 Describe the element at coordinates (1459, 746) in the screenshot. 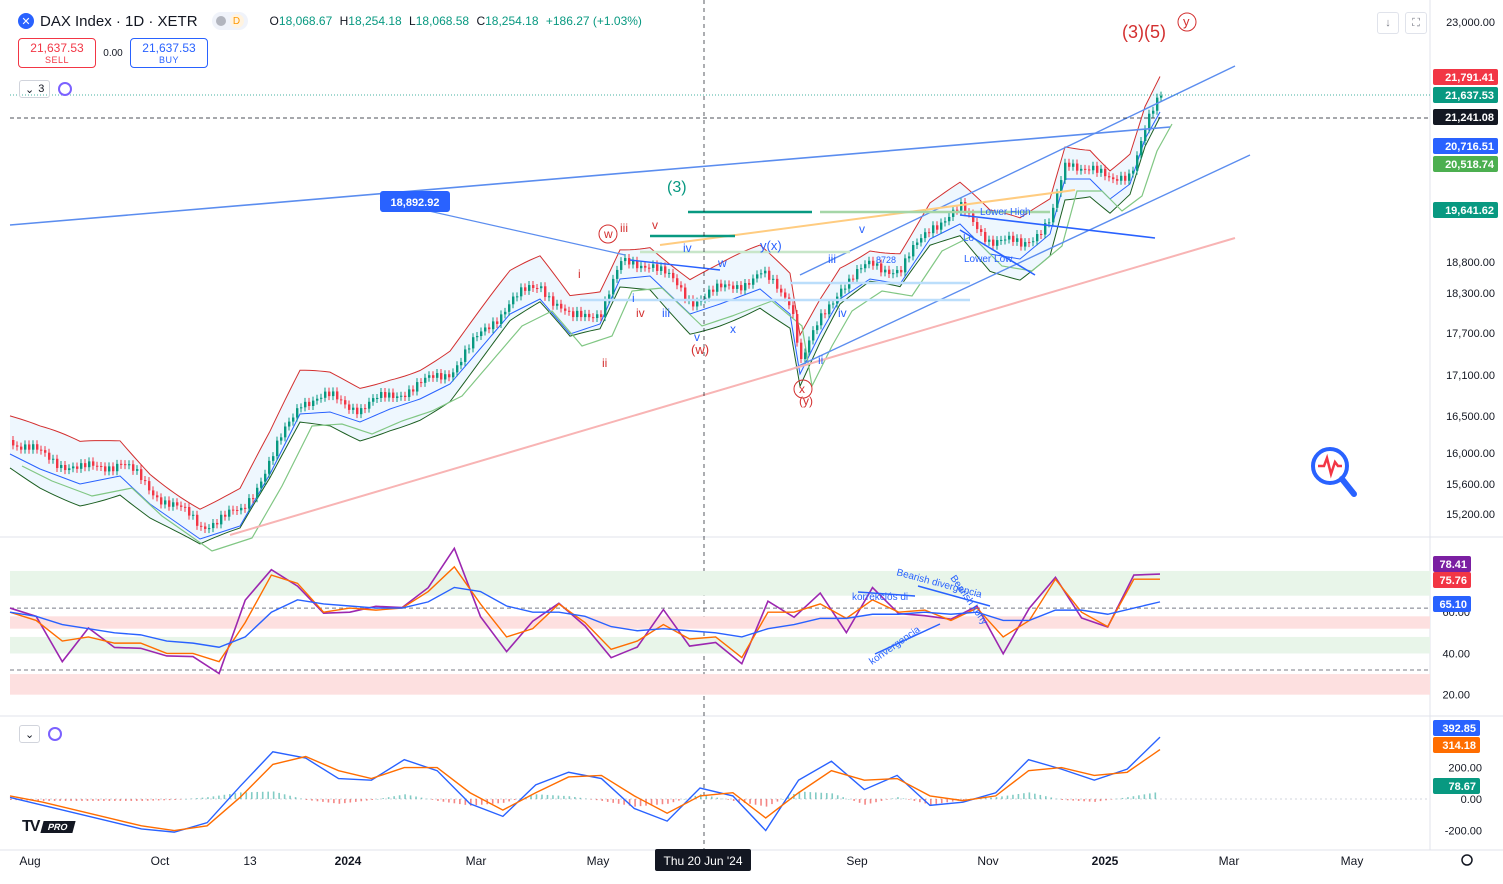

I see `macd-value-label-text: 314.18` at that location.